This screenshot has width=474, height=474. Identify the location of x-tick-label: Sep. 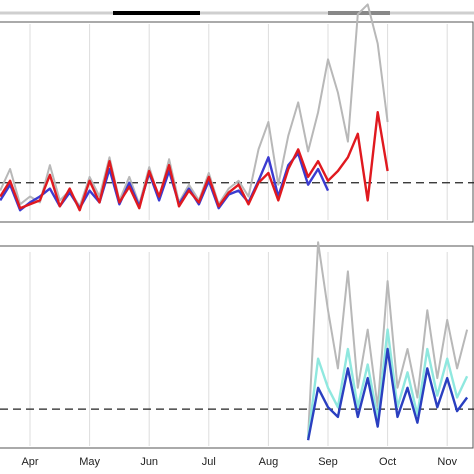
(328, 462).